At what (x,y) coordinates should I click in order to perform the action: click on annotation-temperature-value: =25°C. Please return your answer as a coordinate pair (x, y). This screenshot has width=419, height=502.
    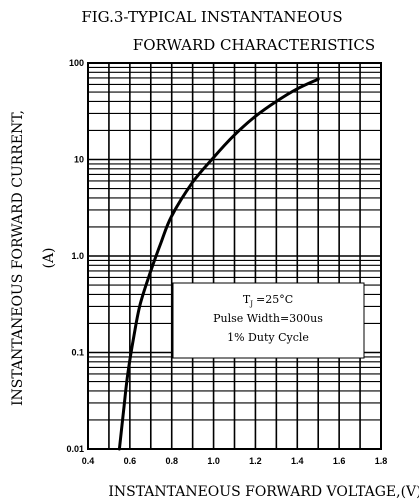
    Looking at the image, I should click on (274, 299).